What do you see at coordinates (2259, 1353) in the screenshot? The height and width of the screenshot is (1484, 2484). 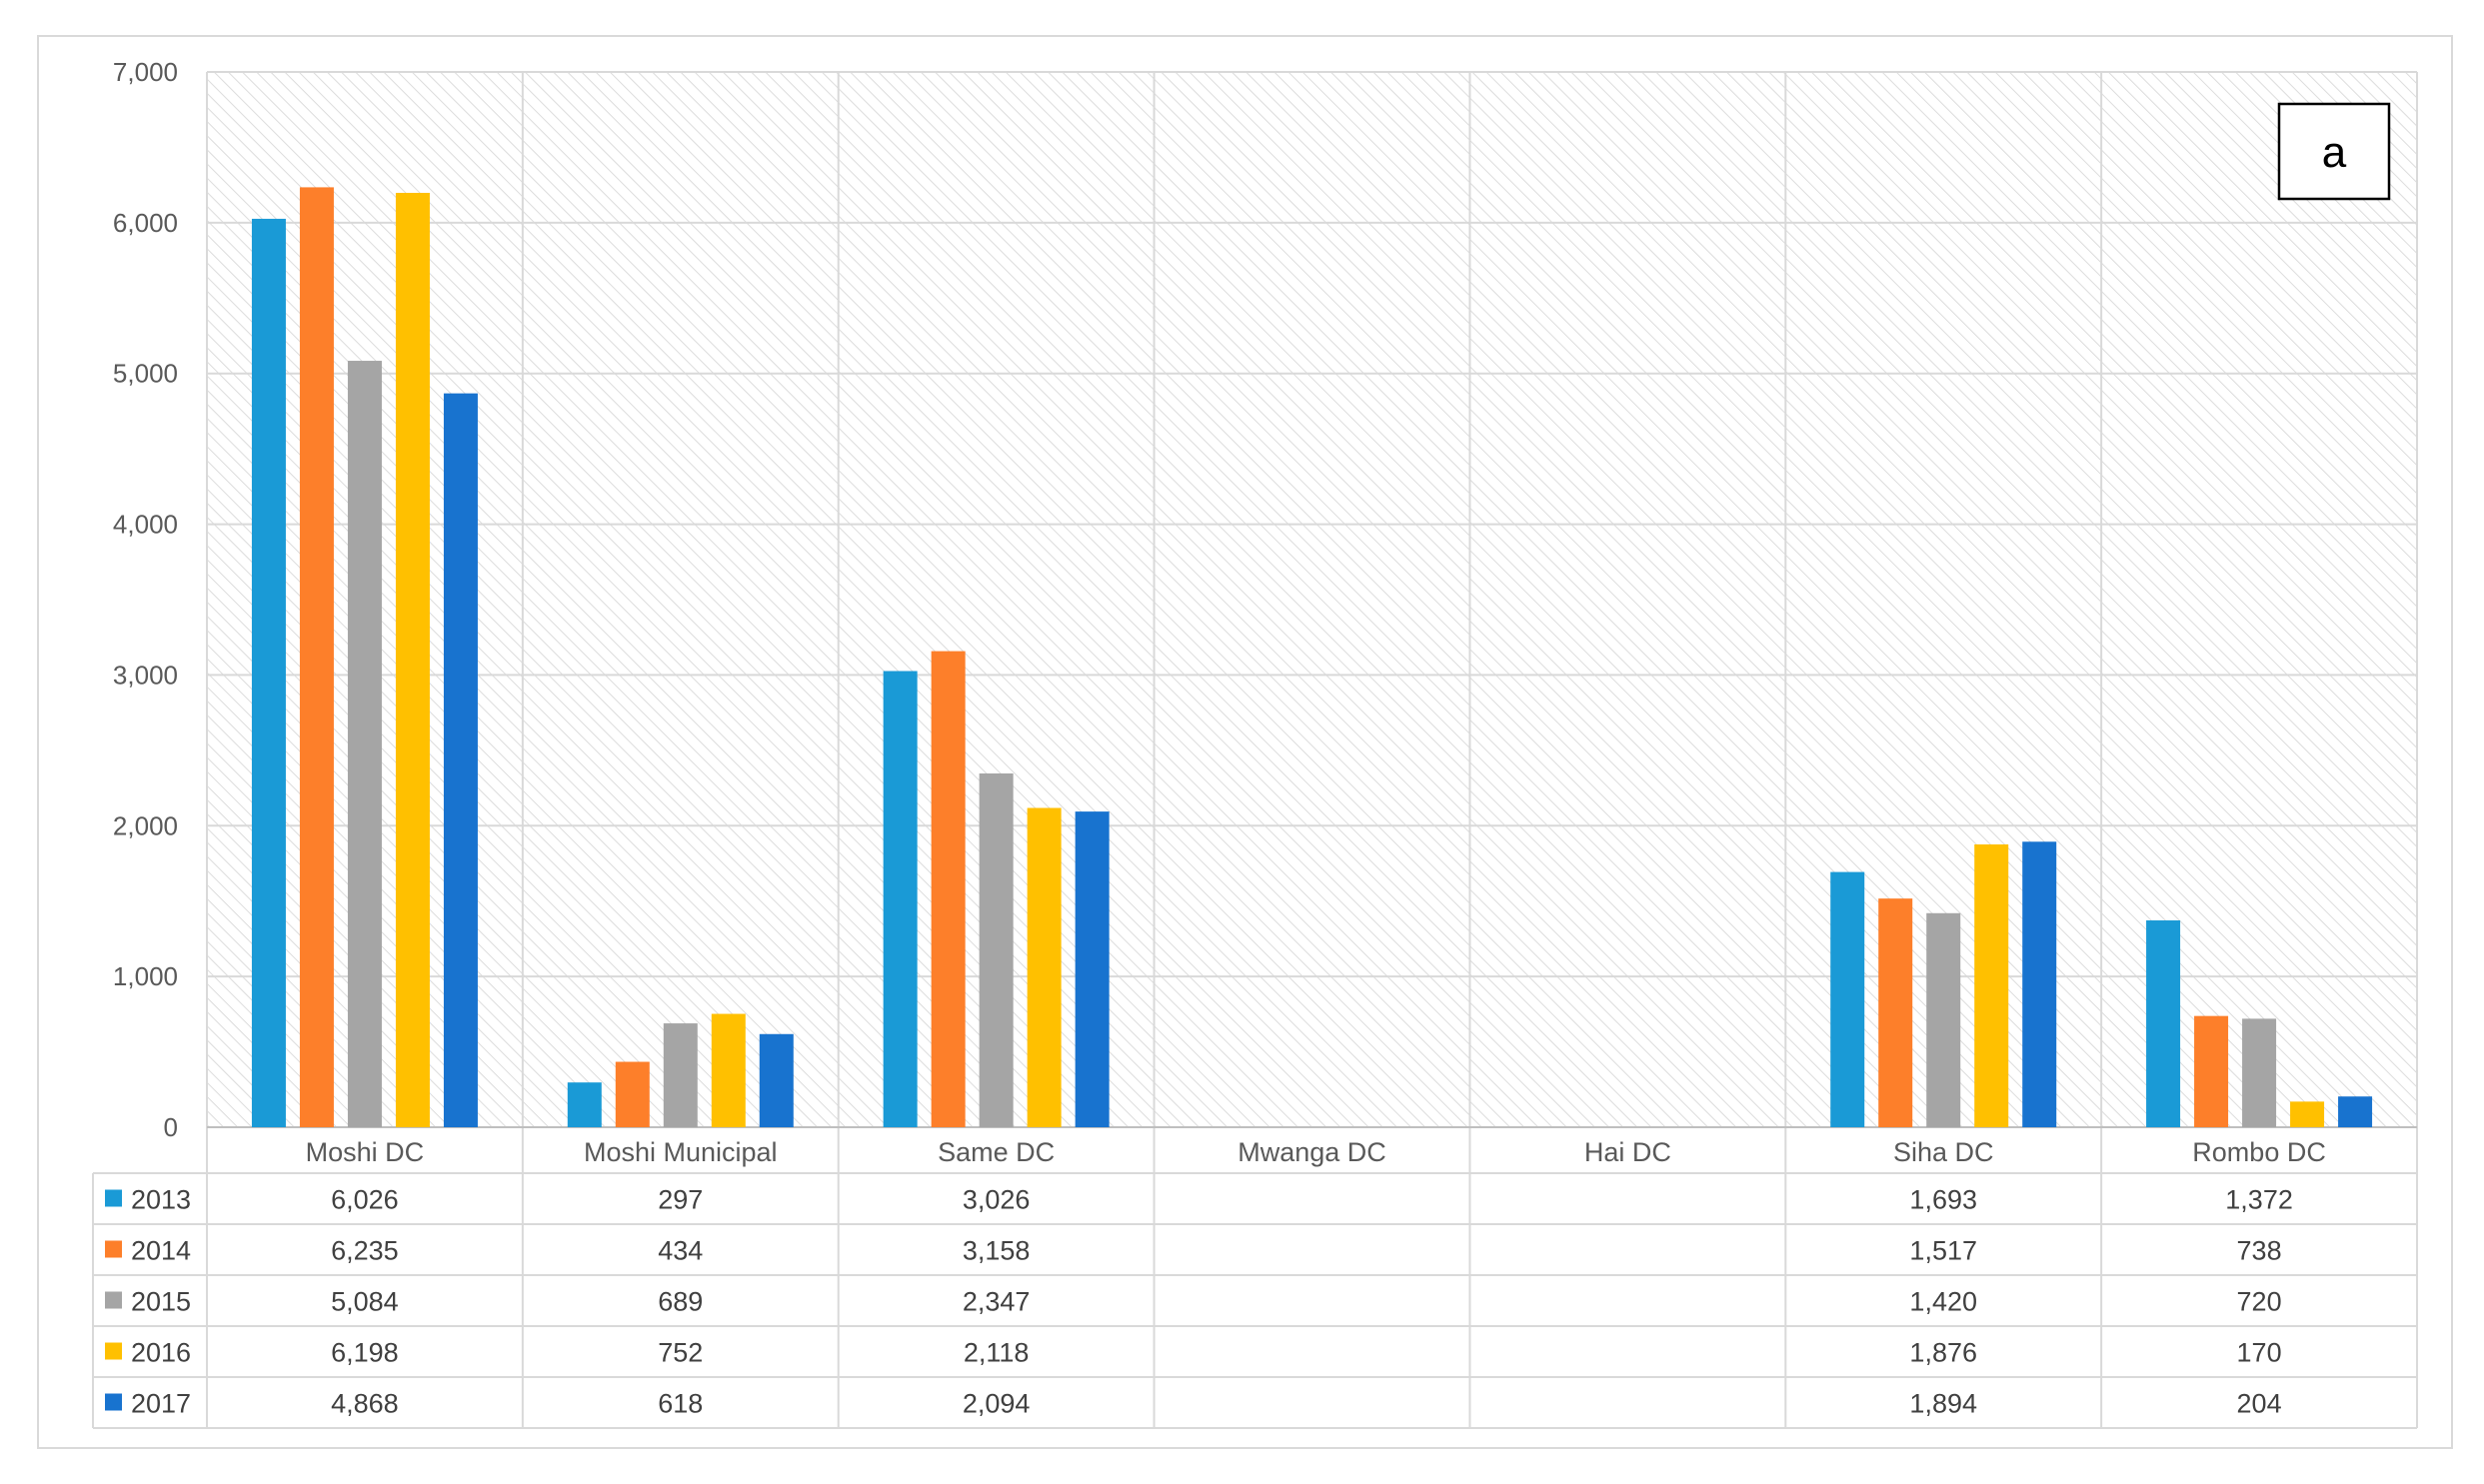 I see `data-table-value: 170` at bounding box center [2259, 1353].